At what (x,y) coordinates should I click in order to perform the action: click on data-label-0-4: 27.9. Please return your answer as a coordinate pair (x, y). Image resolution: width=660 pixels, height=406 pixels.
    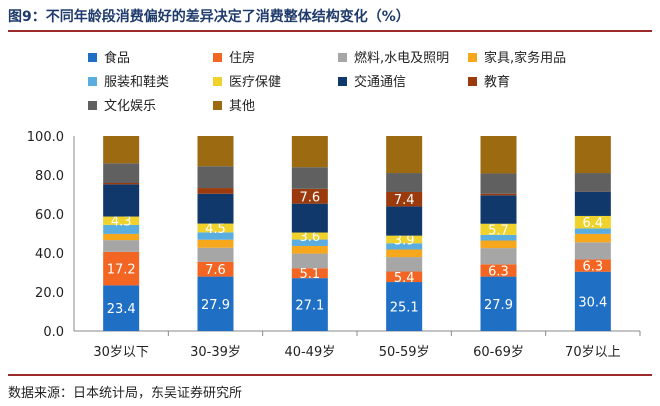
    Looking at the image, I should click on (498, 305).